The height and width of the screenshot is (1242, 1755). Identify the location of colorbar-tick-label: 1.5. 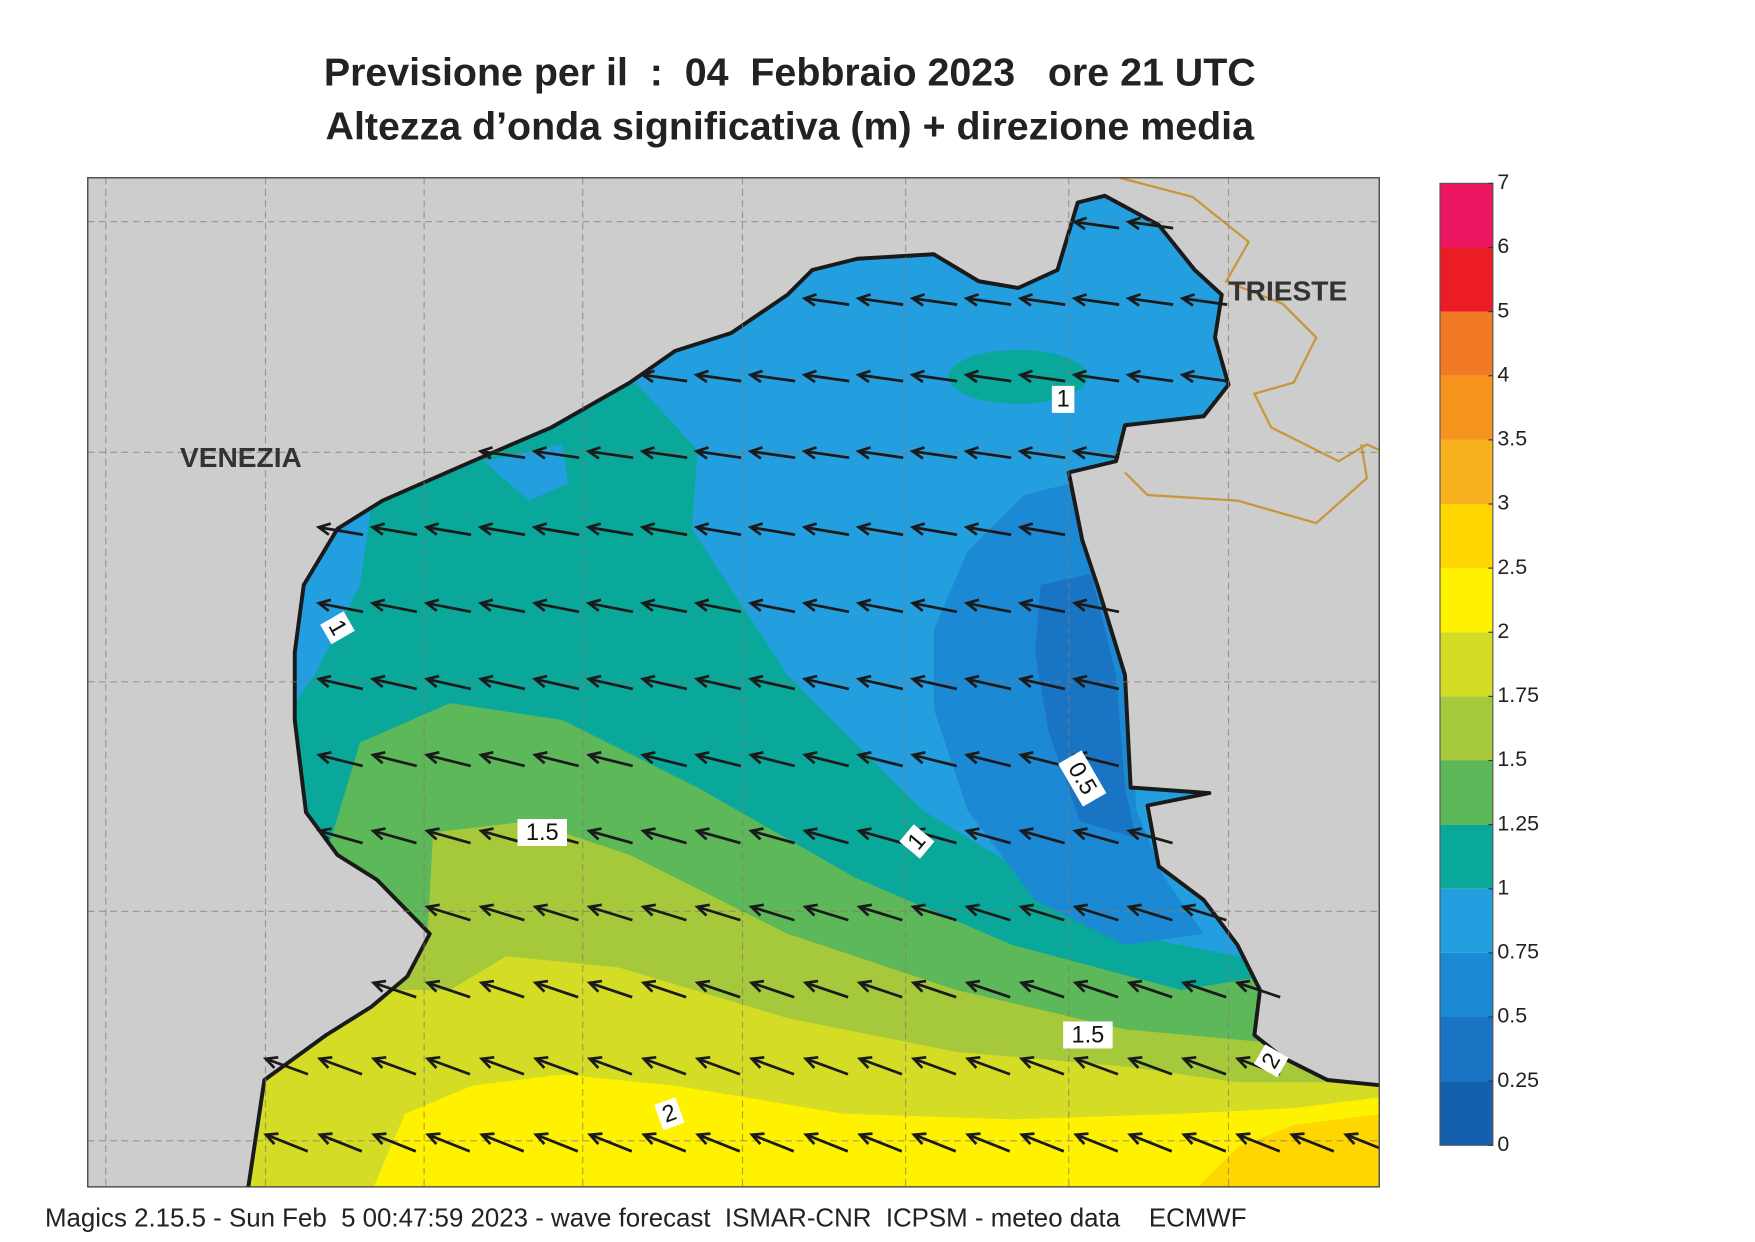
(1512, 759).